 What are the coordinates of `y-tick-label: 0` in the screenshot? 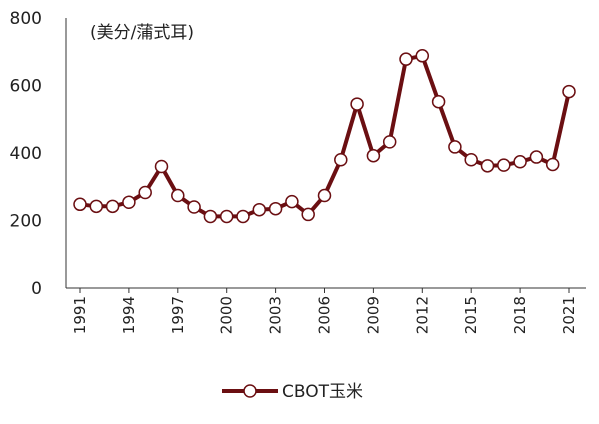 It's located at (36, 289).